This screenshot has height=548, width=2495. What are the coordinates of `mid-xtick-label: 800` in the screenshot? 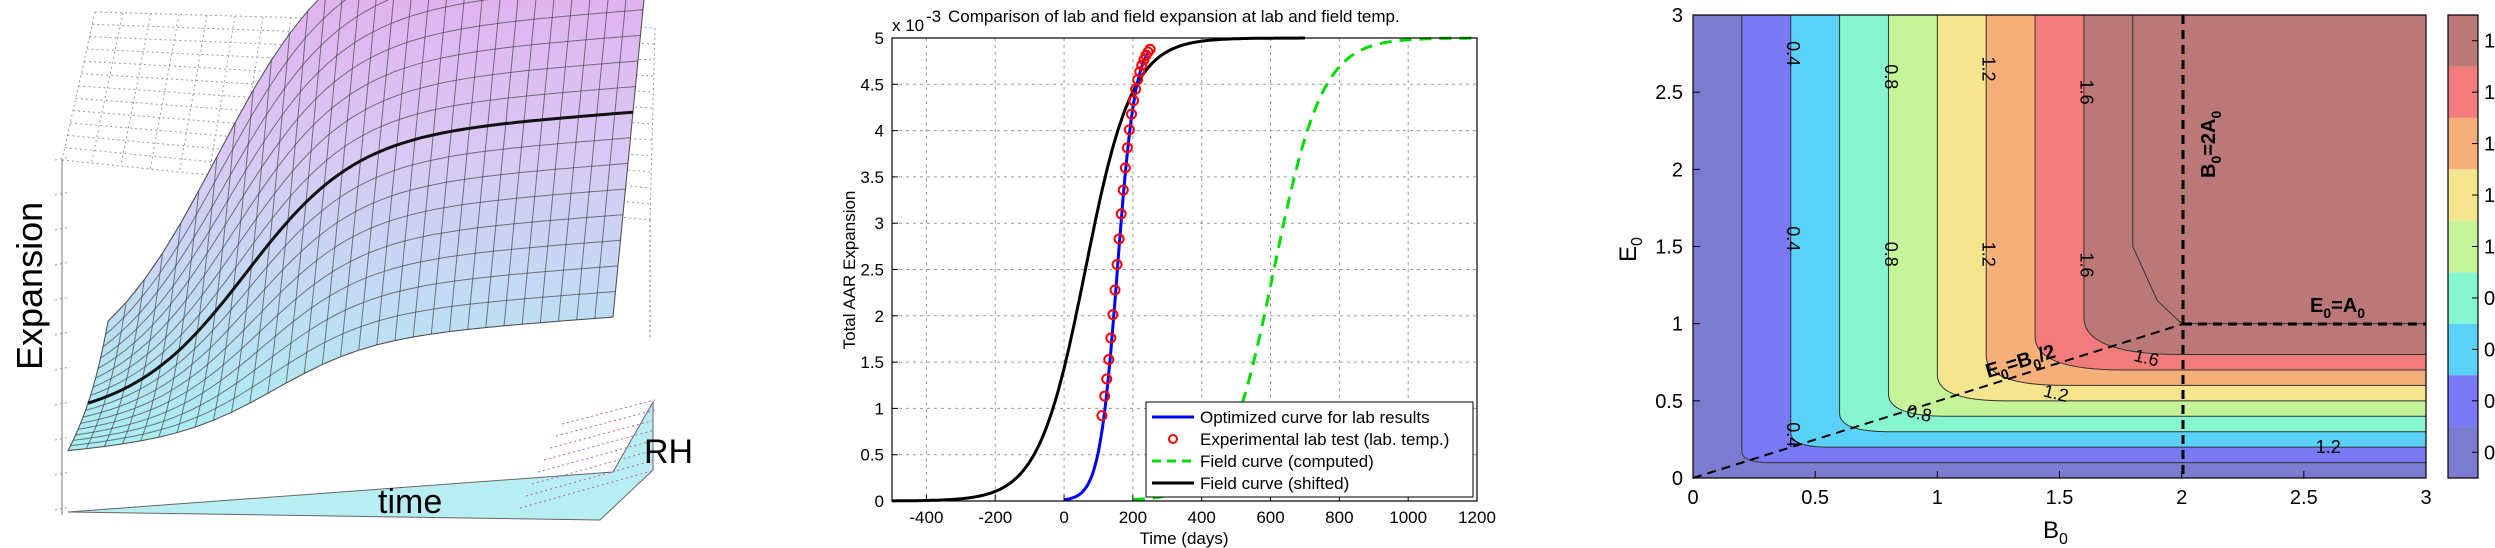 It's located at (1339, 517).